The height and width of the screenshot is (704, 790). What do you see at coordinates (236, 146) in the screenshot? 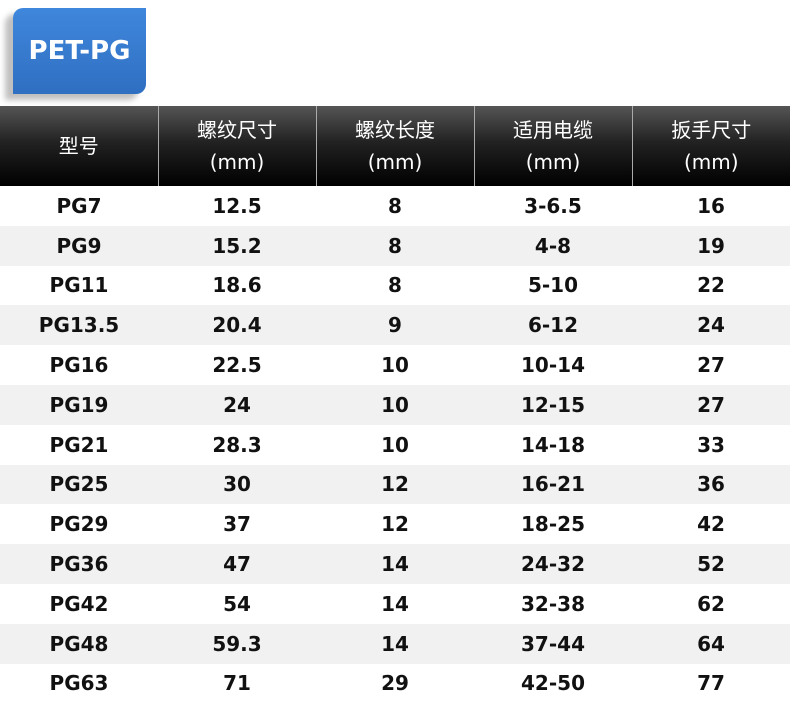
I see `column-header-thread-size: 螺纹尺寸 (mm)` at bounding box center [236, 146].